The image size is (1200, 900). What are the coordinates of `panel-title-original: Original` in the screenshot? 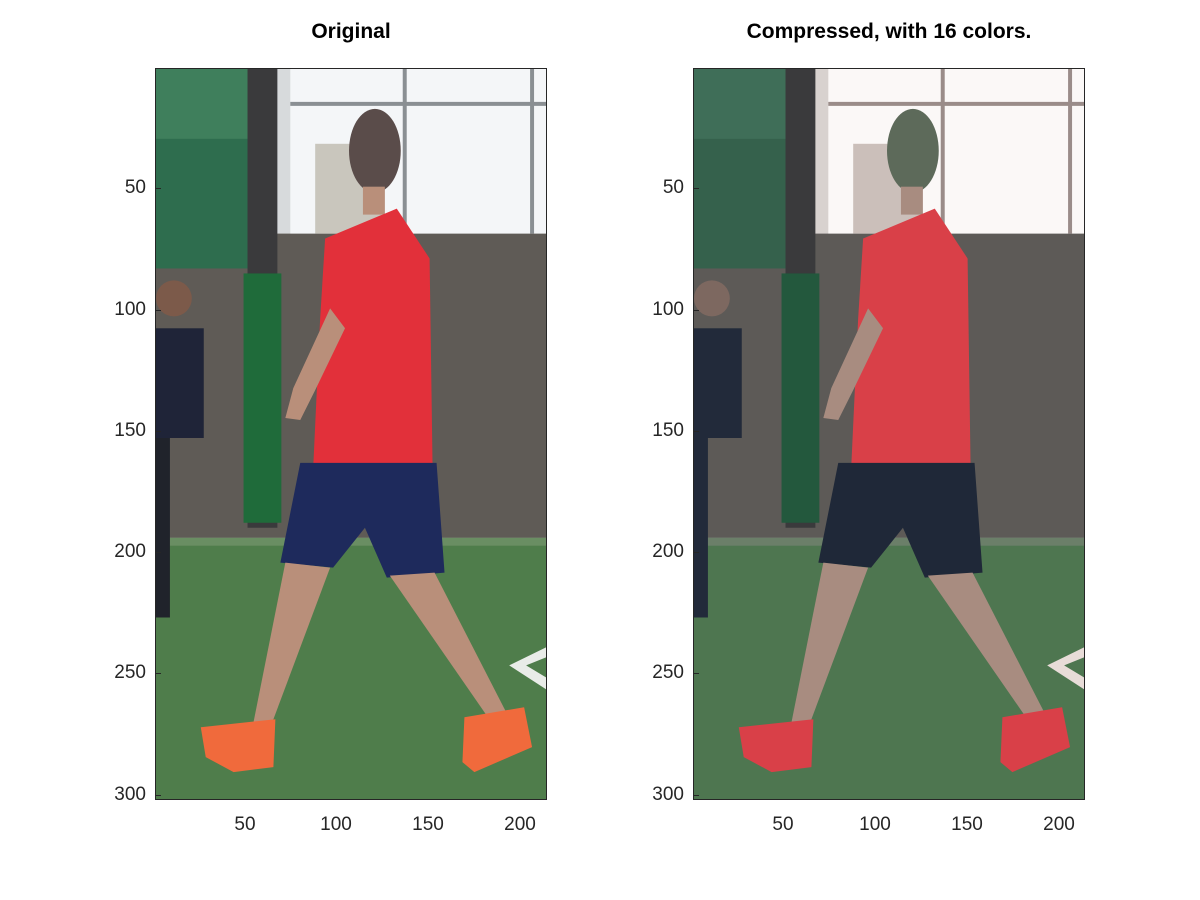 It's located at (351, 31).